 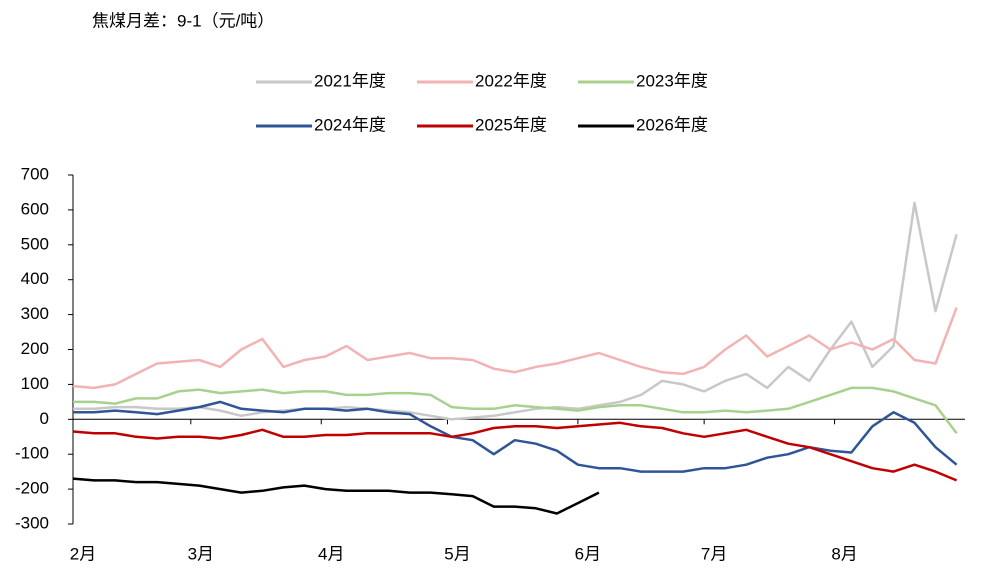 What do you see at coordinates (511, 80) in the screenshot?
I see `legend-label: 2022年度` at bounding box center [511, 80].